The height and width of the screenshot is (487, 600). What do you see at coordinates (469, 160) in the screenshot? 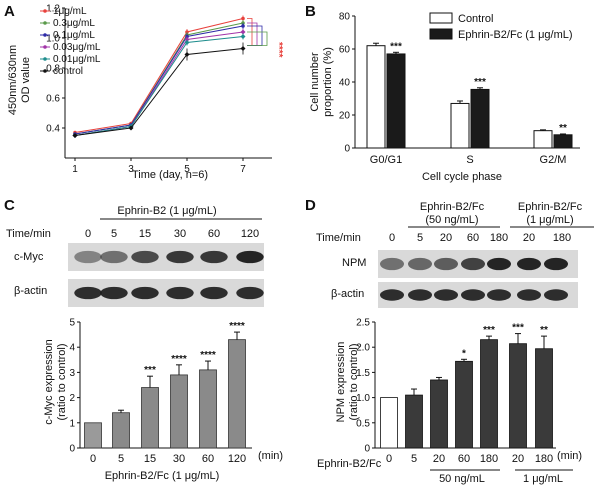
I see `panel-b-x-tick-label: S` at bounding box center [469, 160].